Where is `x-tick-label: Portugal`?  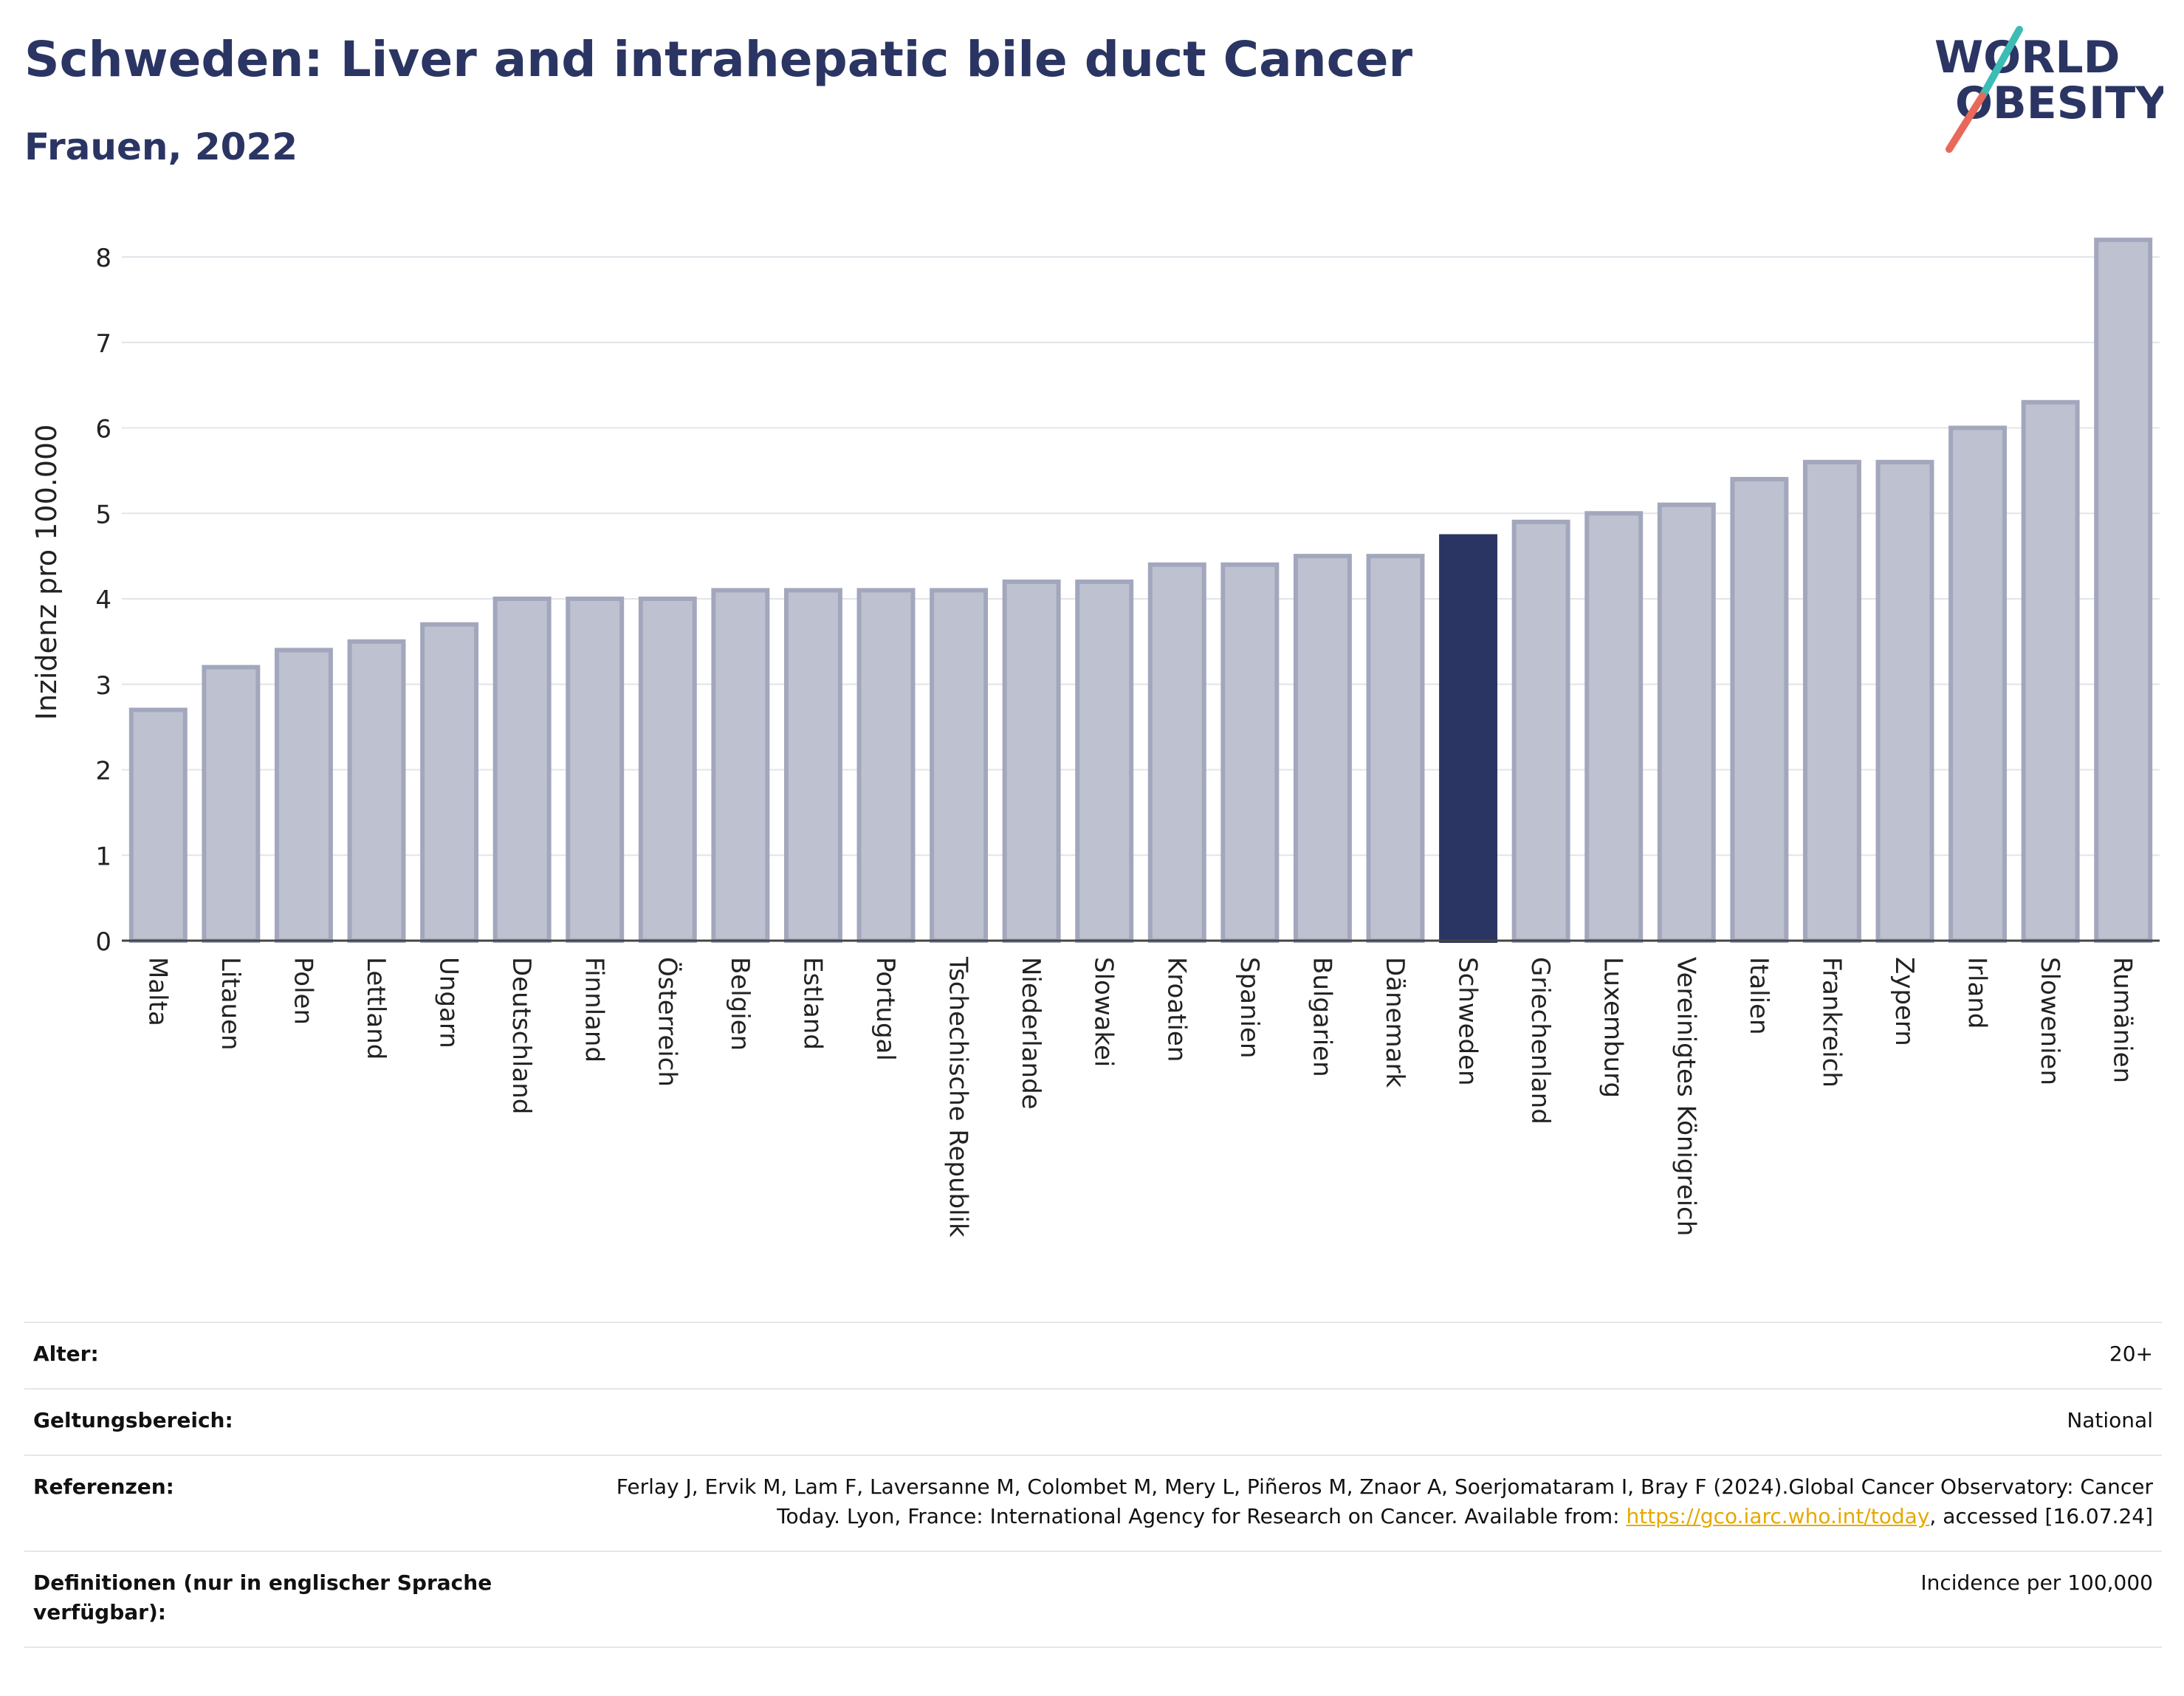 x-tick-label: Portugal is located at coordinates (885, 1009).